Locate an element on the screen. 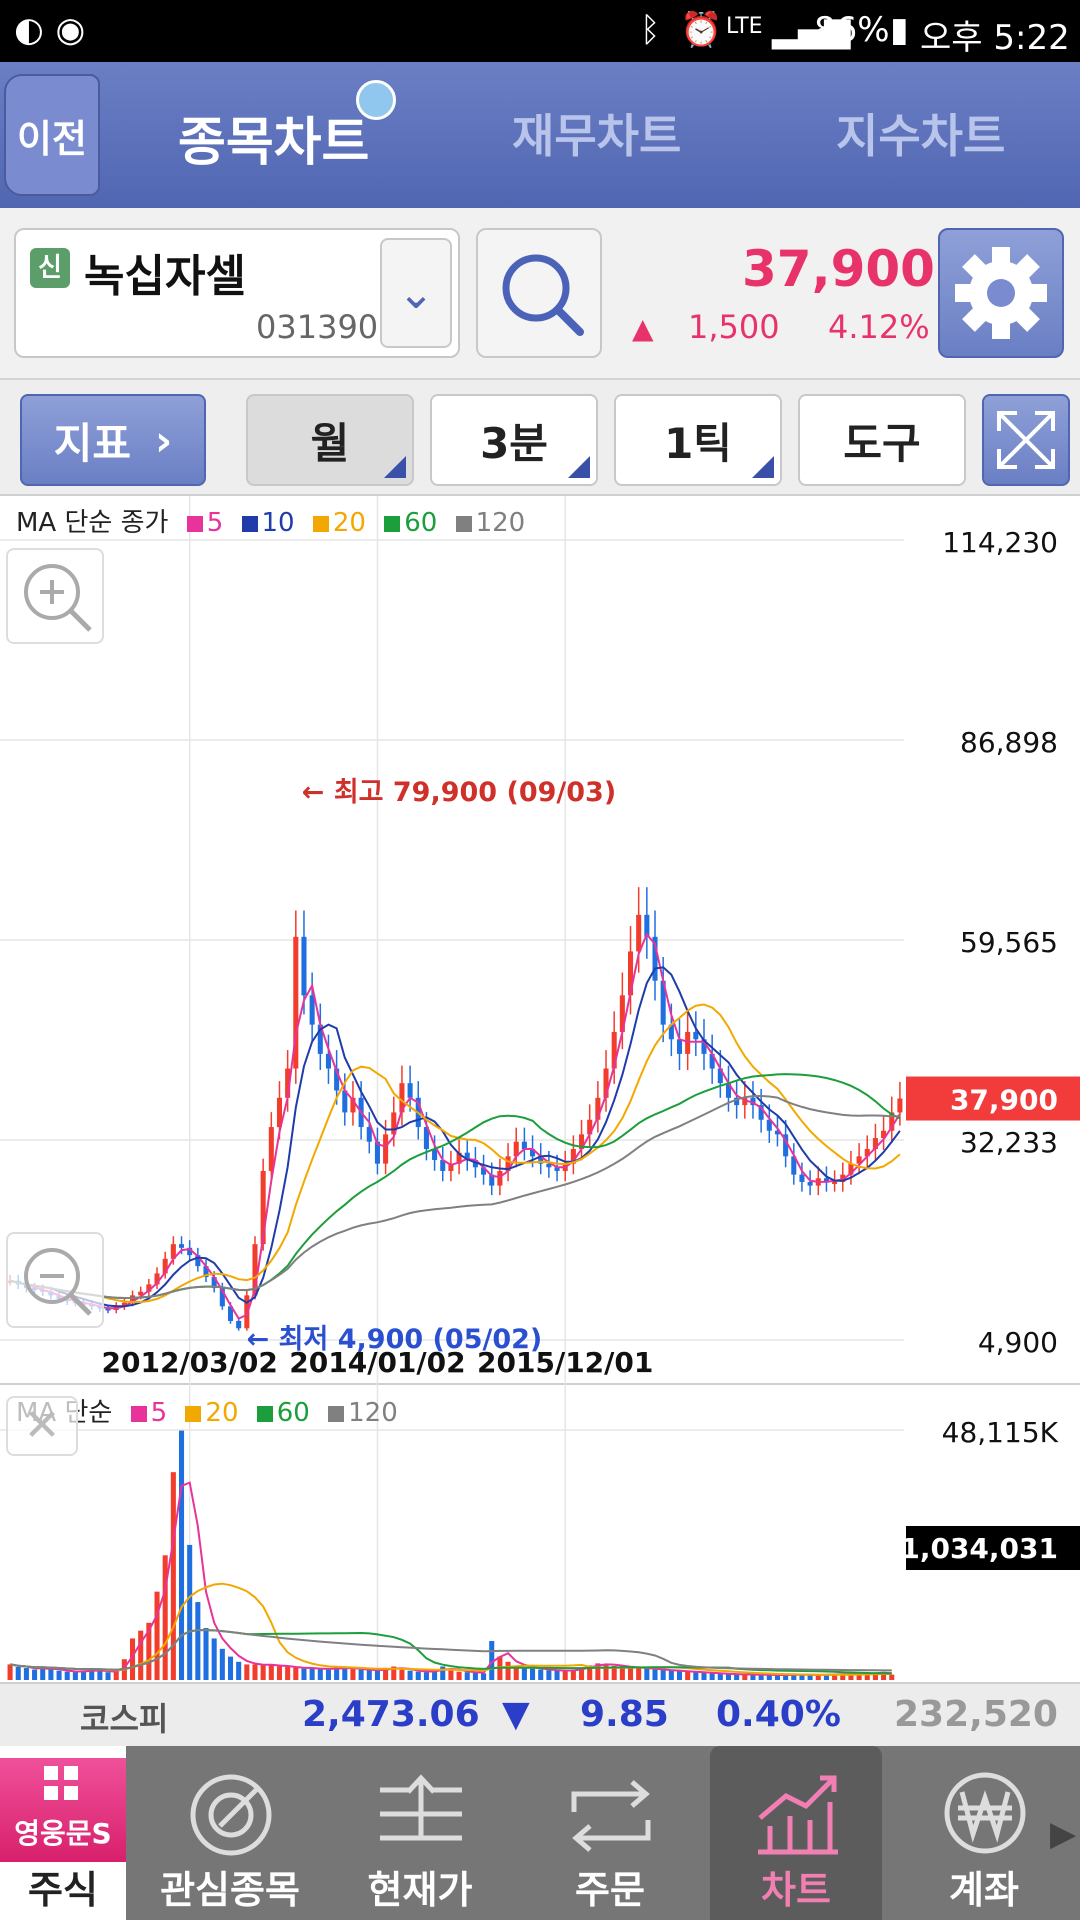 This screenshot has height=1920, width=1080. kospi-ticker: 코스피 2,473.06 ▼ 9.85 0.40% 232,520 is located at coordinates (540, 1714).